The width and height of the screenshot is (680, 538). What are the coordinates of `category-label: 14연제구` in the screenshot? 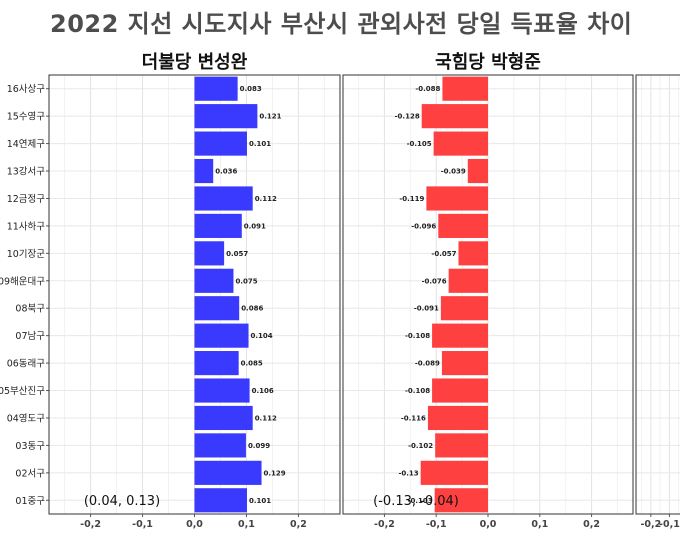 It's located at (26, 144).